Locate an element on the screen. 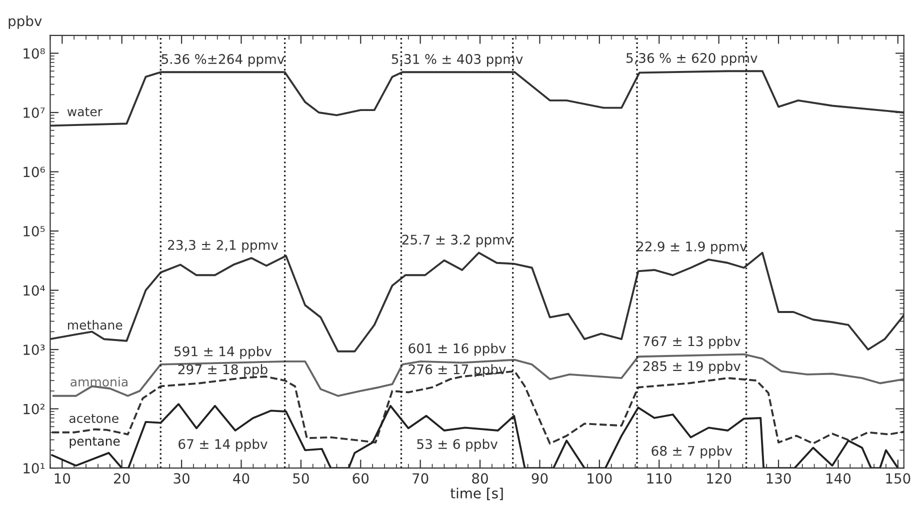 The width and height of the screenshot is (913, 506). x-tick-label: 110 is located at coordinates (659, 478).